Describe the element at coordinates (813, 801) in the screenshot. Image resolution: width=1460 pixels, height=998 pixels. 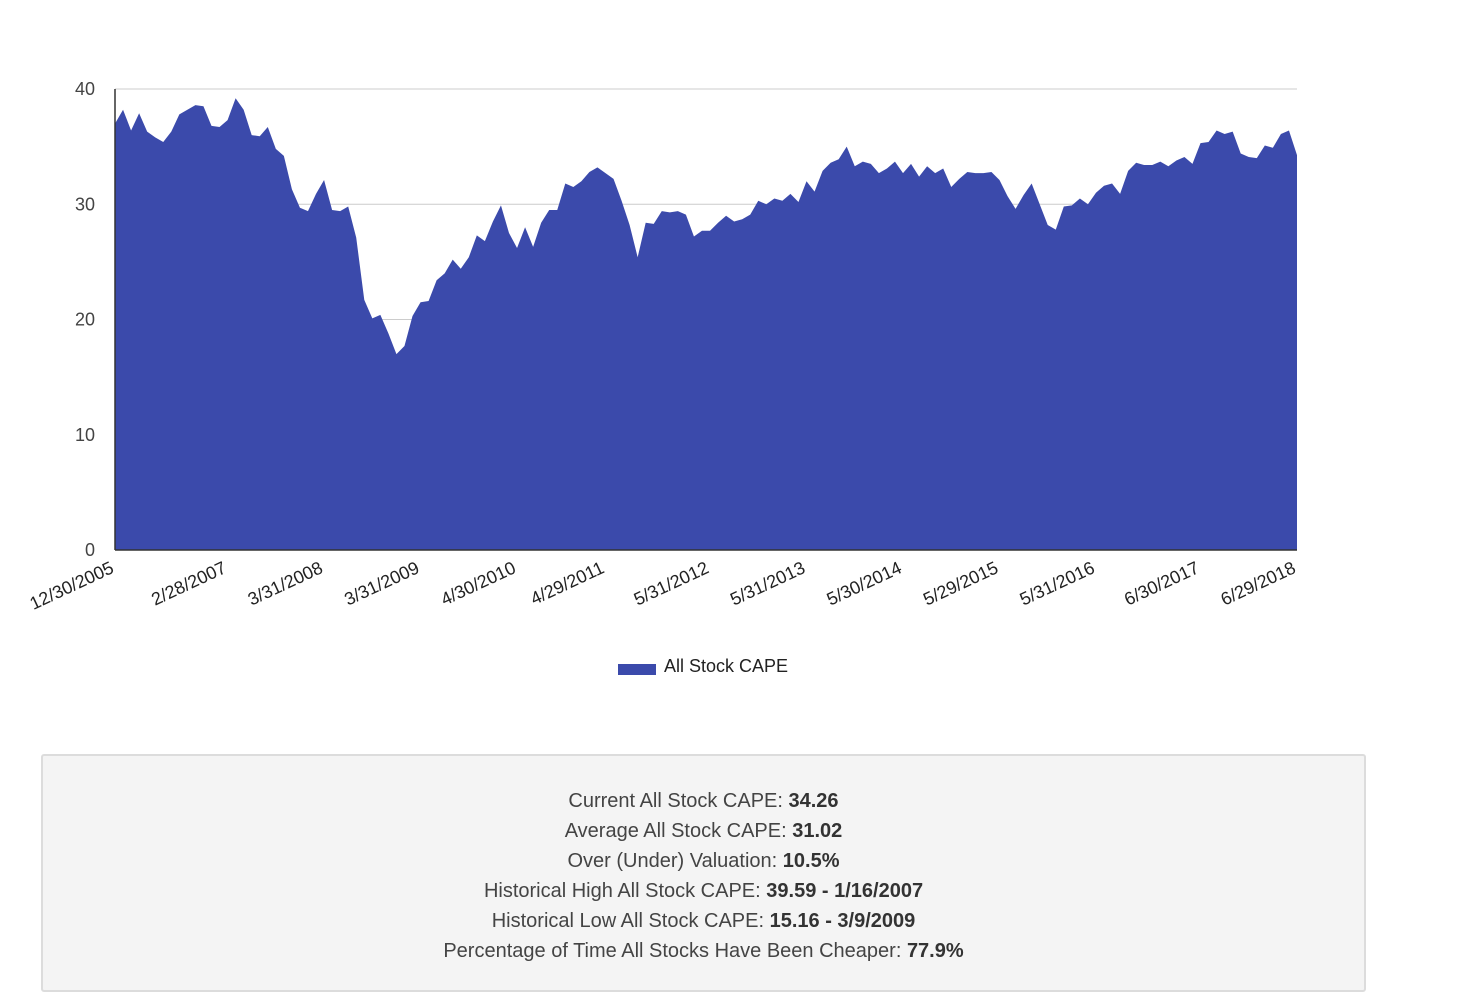
I see `stat-current-value: 34.26` at that location.